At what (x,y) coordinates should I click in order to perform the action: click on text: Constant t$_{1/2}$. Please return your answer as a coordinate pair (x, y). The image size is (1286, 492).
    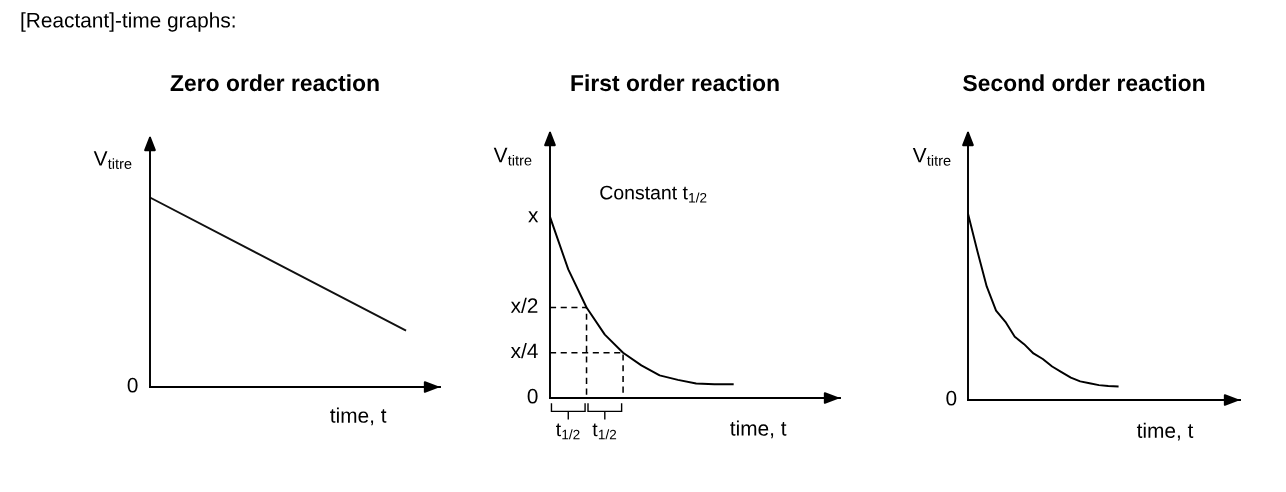
    Looking at the image, I should click on (653, 194).